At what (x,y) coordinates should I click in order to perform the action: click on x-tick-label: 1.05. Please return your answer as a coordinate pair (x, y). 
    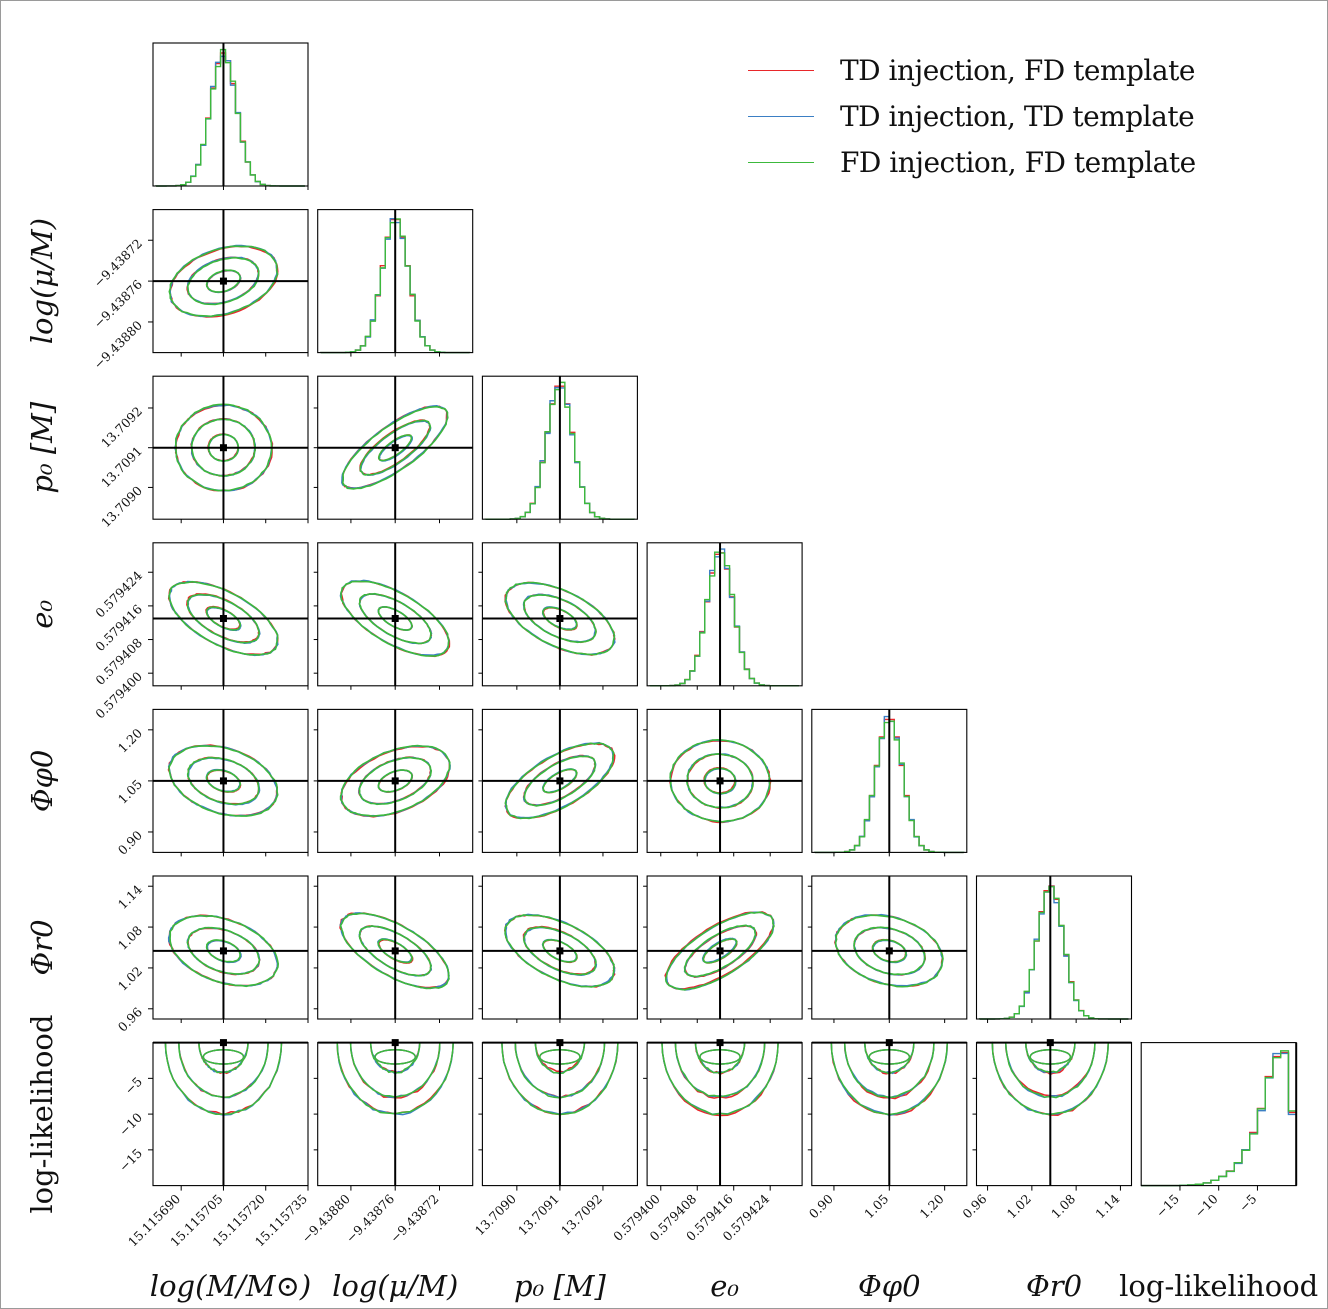
    Looking at the image, I should click on (876, 1206).